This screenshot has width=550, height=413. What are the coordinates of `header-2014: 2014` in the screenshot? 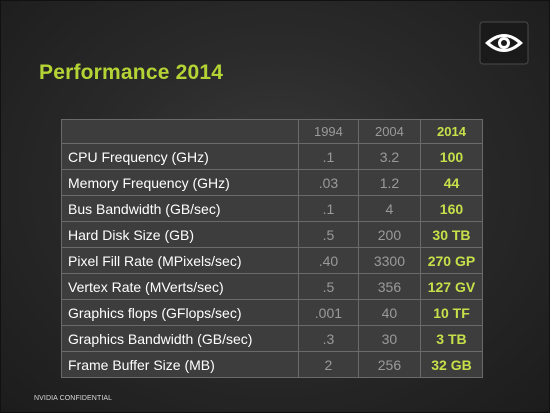 It's located at (451, 131).